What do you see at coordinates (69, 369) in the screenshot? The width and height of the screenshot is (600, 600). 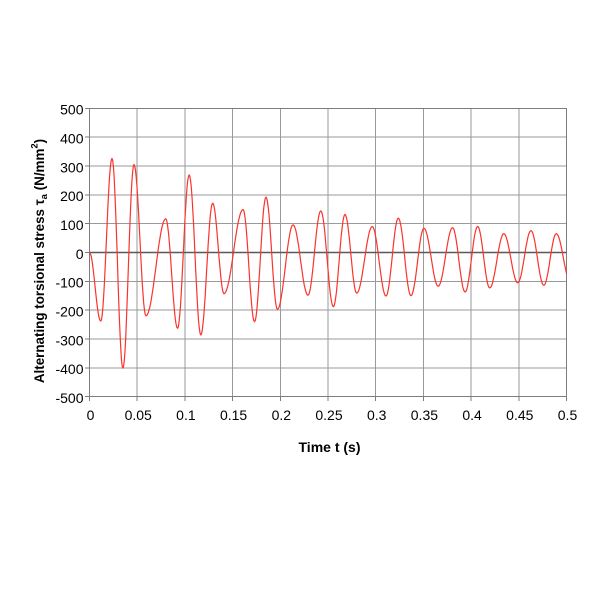 I see `svg-text: -400` at bounding box center [69, 369].